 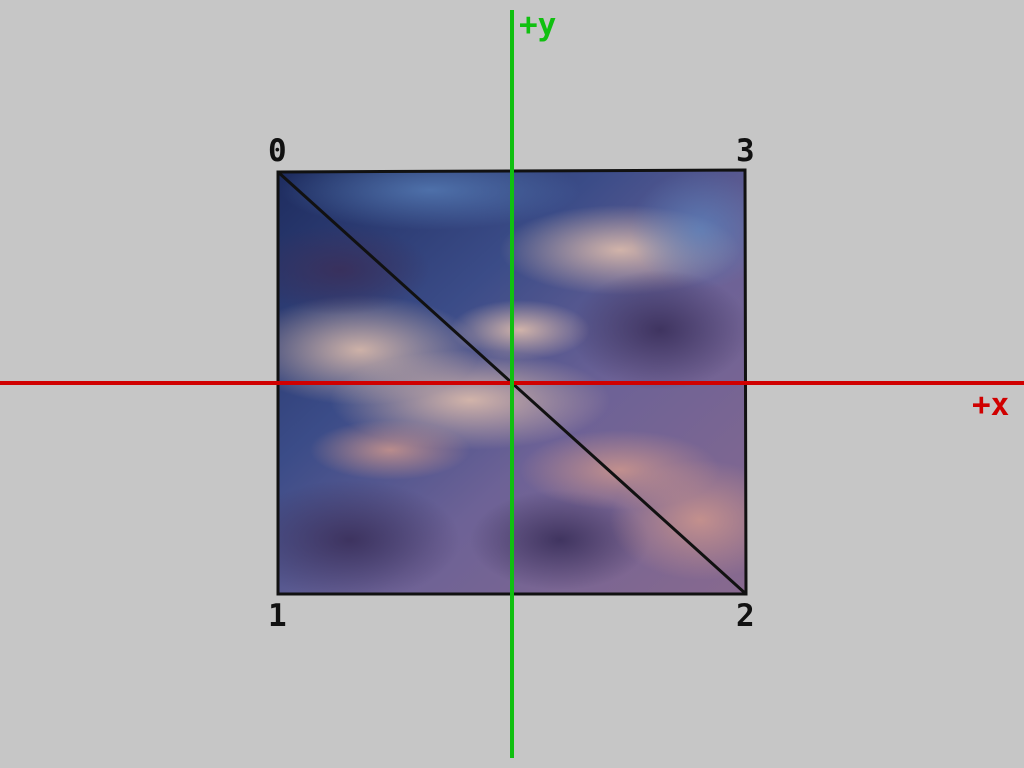 What do you see at coordinates (277, 151) in the screenshot?
I see `vertex-label-0: 0` at bounding box center [277, 151].